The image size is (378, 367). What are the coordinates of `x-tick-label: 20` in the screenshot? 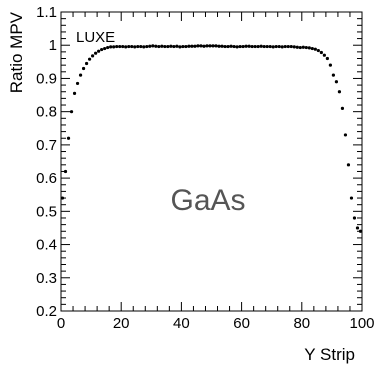 It's located at (121, 323).